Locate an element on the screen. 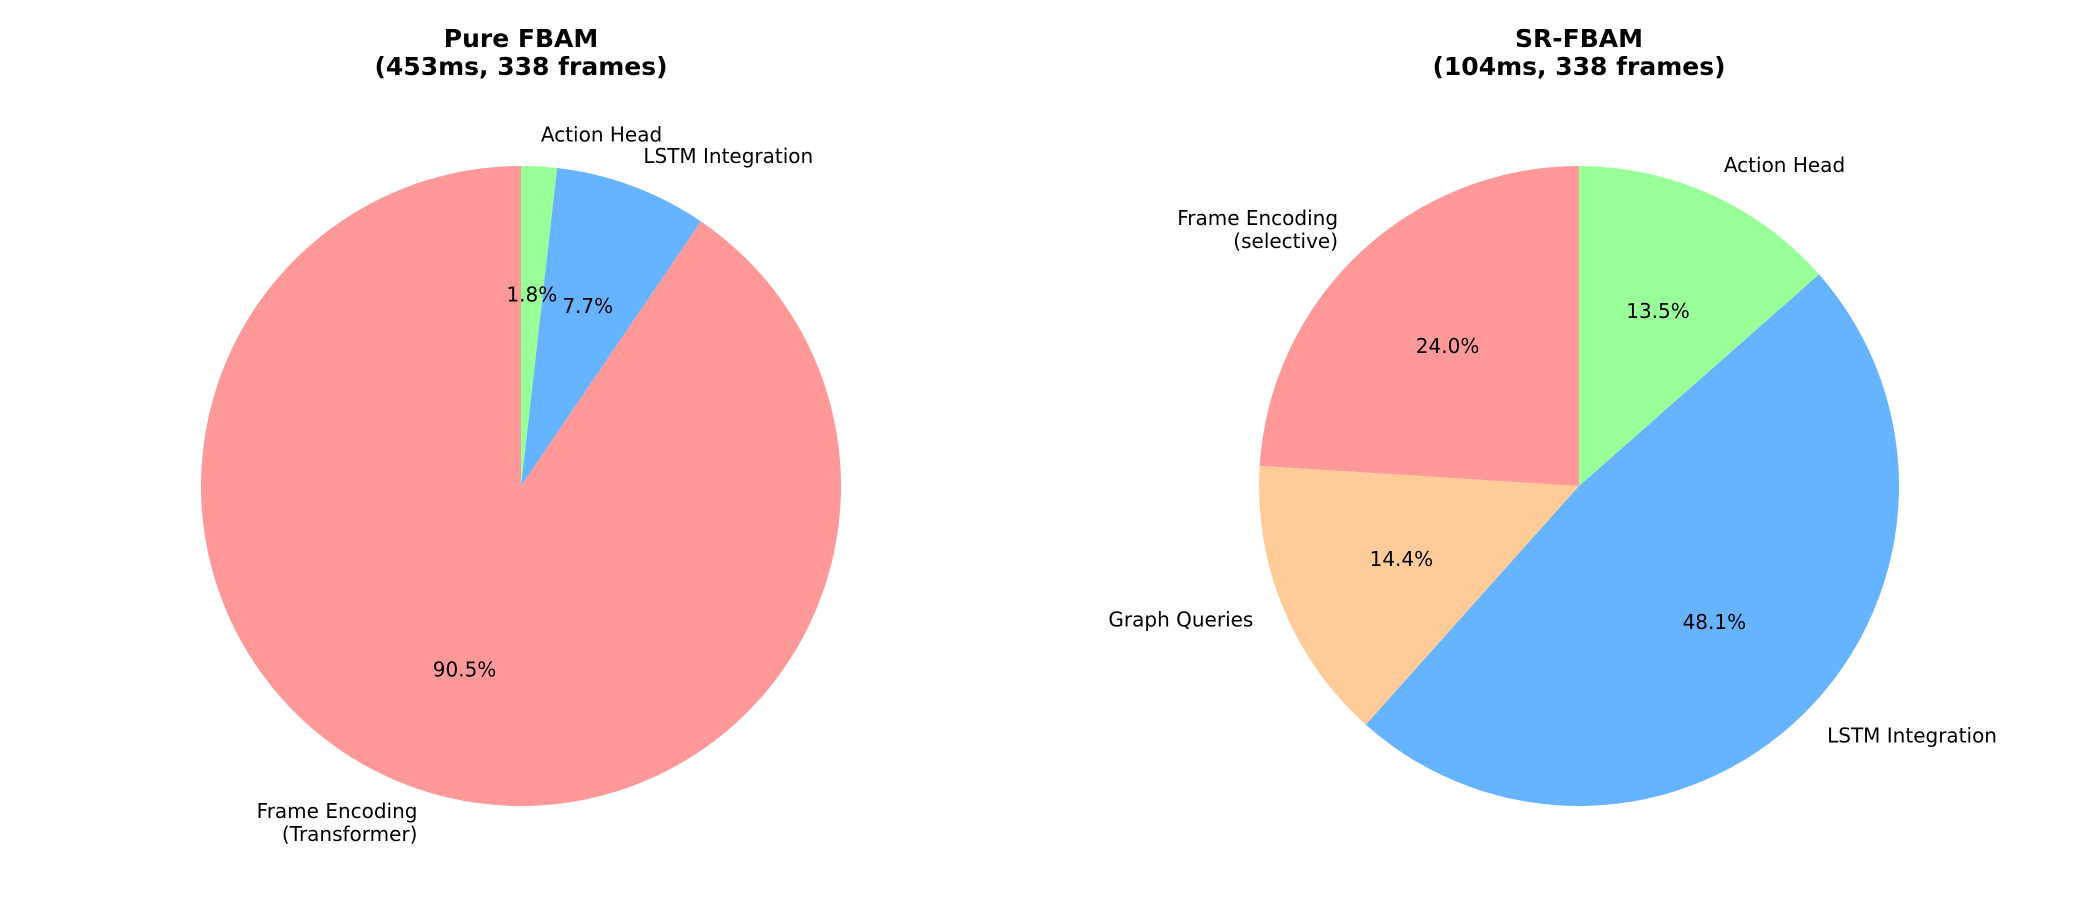 The width and height of the screenshot is (2100, 900). slice-label-frame-encoding-selective: Frame Encoding (selective) is located at coordinates (1257, 229).